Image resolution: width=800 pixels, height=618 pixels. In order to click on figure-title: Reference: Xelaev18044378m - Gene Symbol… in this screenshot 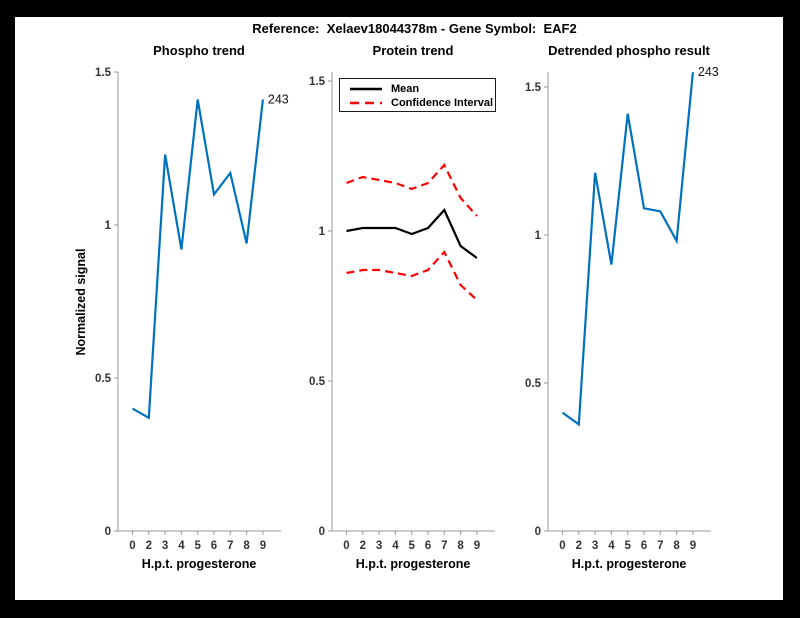, I will do `click(414, 28)`.